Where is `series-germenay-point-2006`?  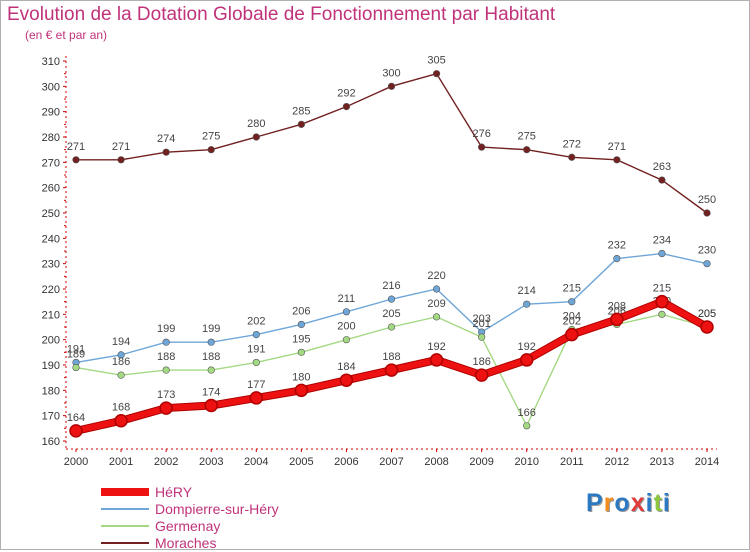
series-germenay-point-2006 is located at coordinates (346, 340).